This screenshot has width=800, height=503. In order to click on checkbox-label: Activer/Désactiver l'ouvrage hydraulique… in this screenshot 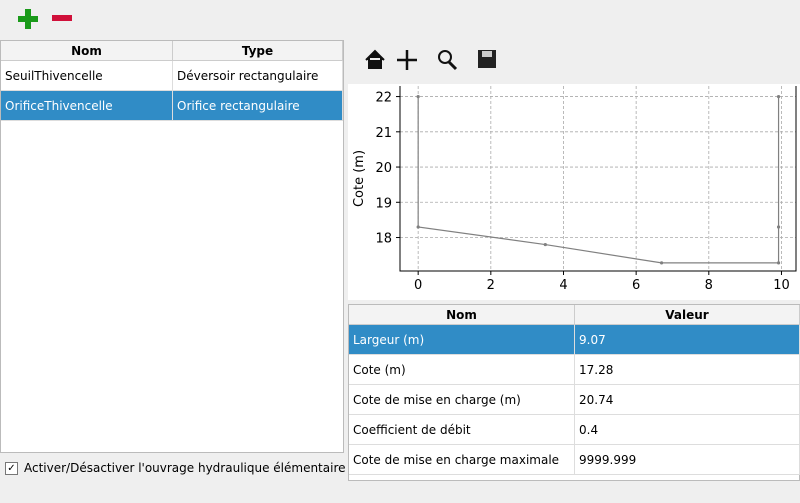, I will do `click(185, 468)`.